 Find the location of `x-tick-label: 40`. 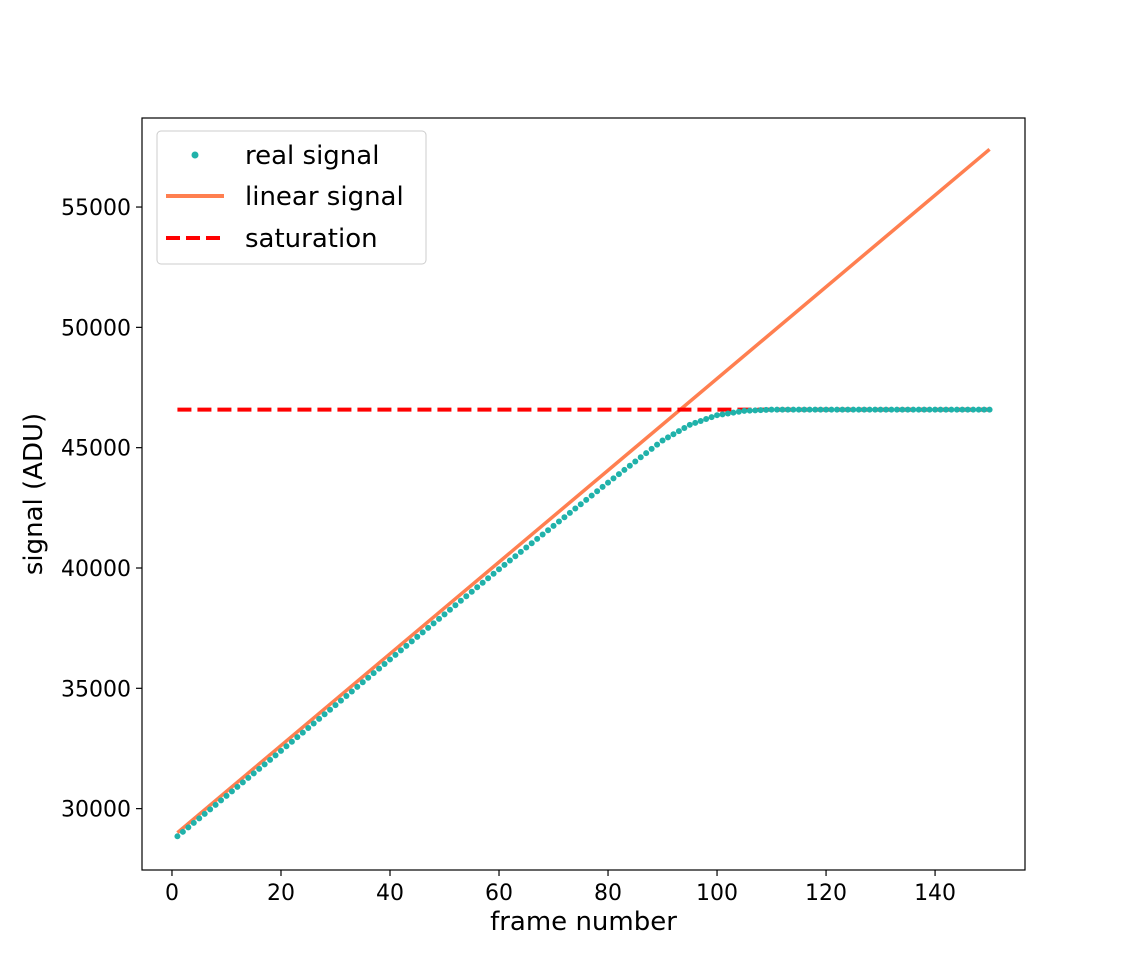

x-tick-label: 40 is located at coordinates (390, 893).